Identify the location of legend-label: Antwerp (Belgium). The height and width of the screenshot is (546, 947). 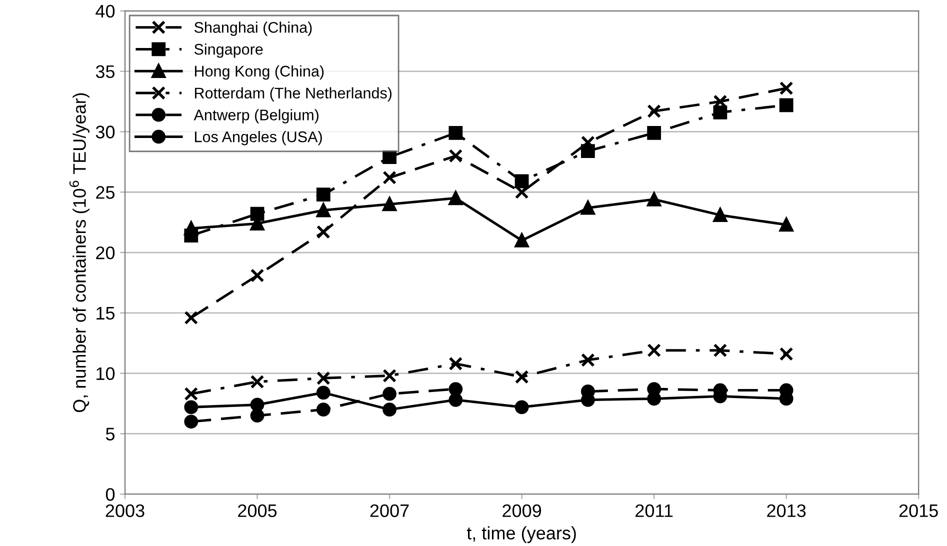
(256, 116).